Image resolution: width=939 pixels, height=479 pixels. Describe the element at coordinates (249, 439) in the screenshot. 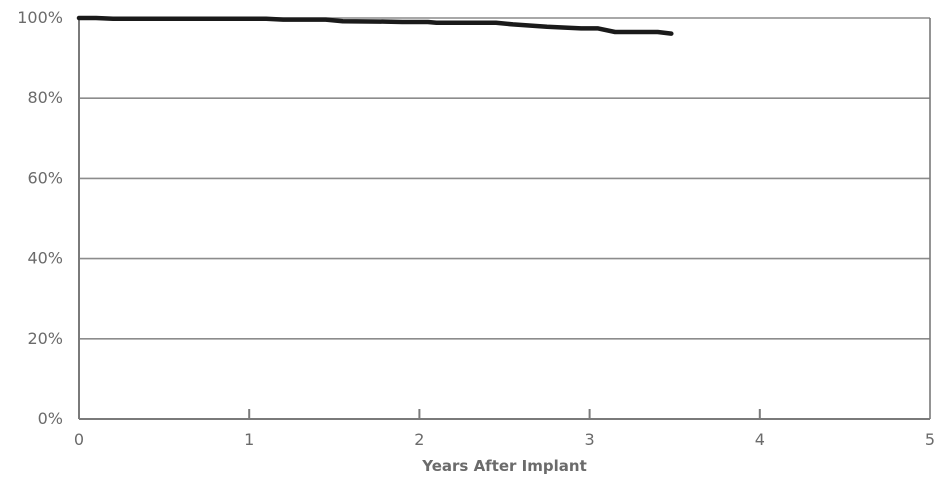

I see `x-tick-label-1: 1` at that location.